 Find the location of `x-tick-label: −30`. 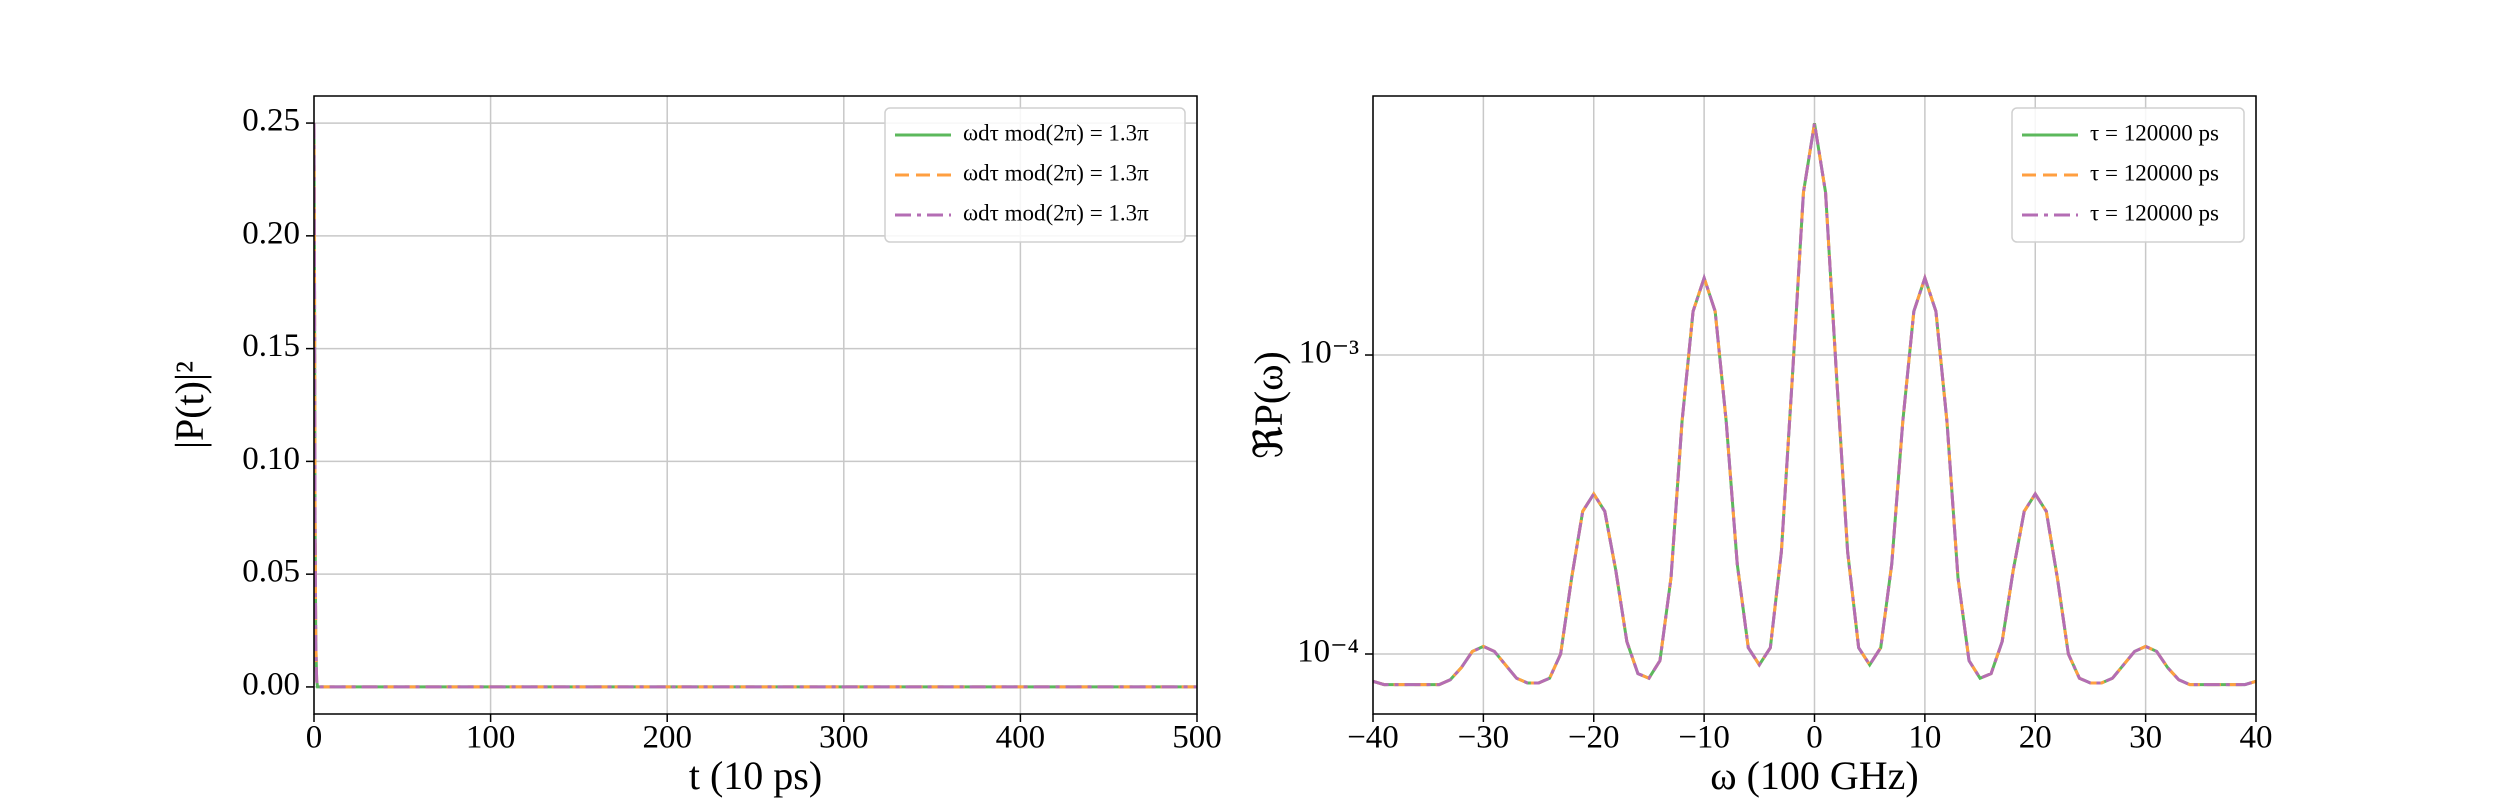

x-tick-label: −30 is located at coordinates (1484, 738).